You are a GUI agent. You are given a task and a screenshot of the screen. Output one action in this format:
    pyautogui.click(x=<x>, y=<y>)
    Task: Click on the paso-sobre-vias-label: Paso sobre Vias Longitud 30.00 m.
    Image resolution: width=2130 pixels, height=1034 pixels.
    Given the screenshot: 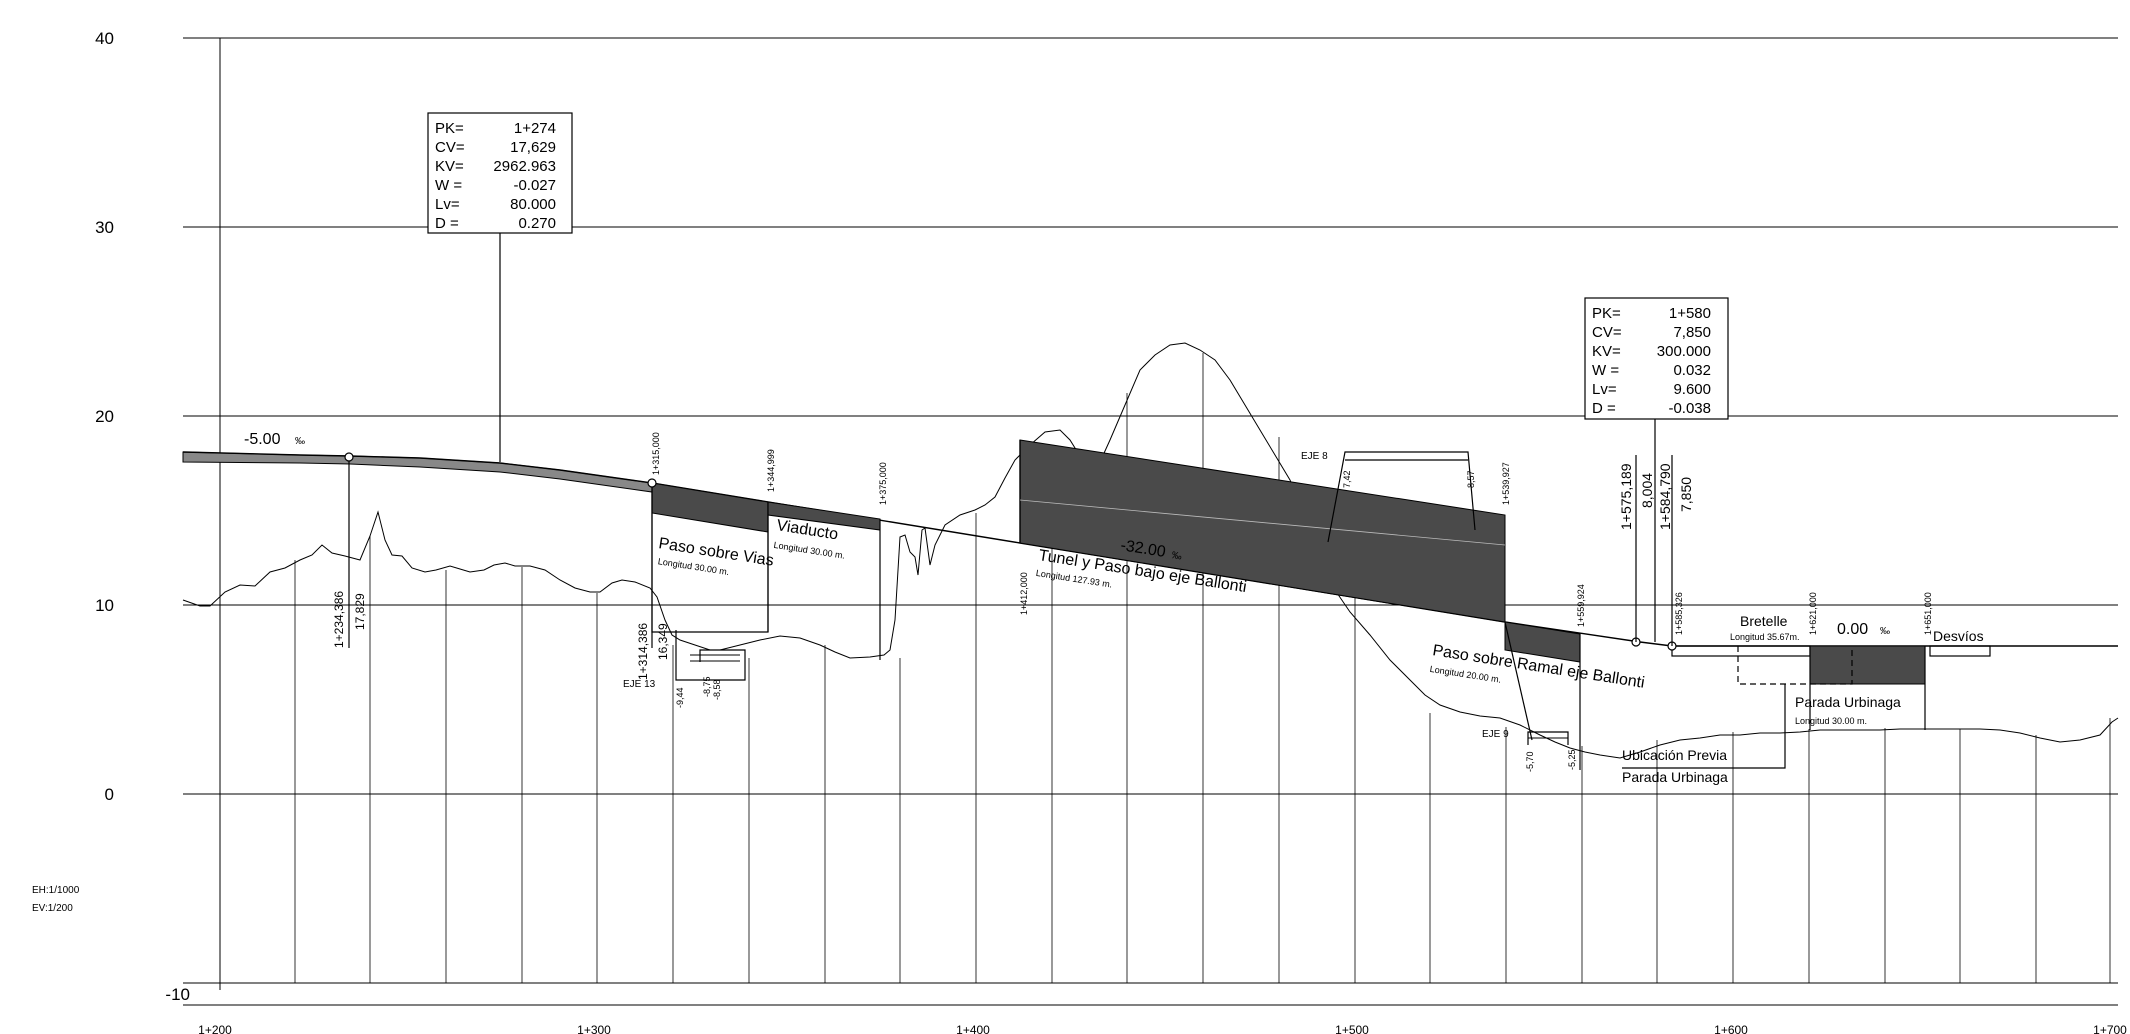 What is the action you would take?
    pyautogui.click(x=716, y=556)
    